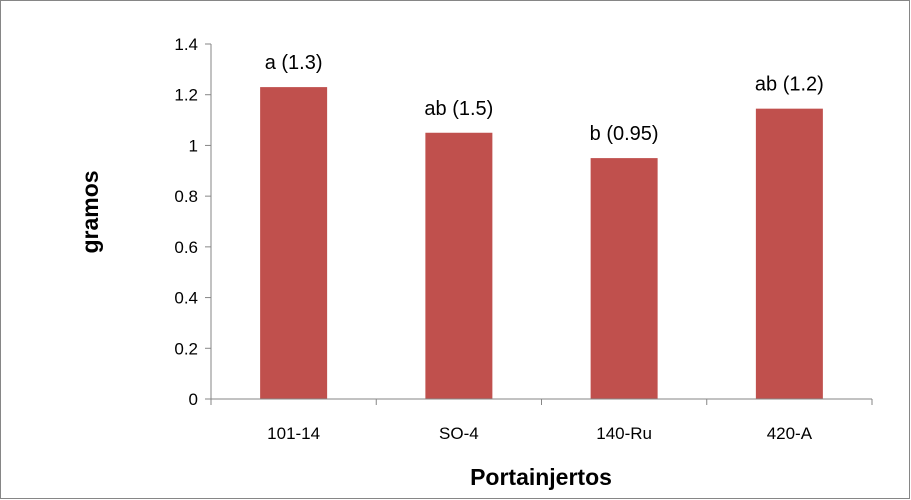  Describe the element at coordinates (790, 433) in the screenshot. I see `x-tick-label: 420-A` at that location.